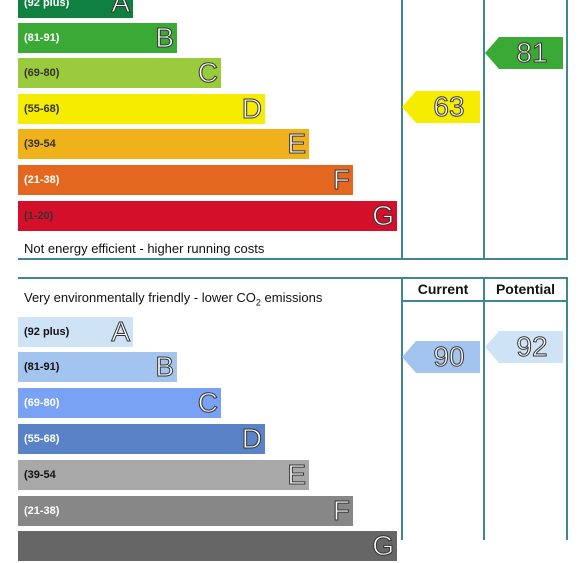 The width and height of the screenshot is (580, 563). What do you see at coordinates (163, 475) in the screenshot?
I see `environment-band-e: (39-54 E` at bounding box center [163, 475].